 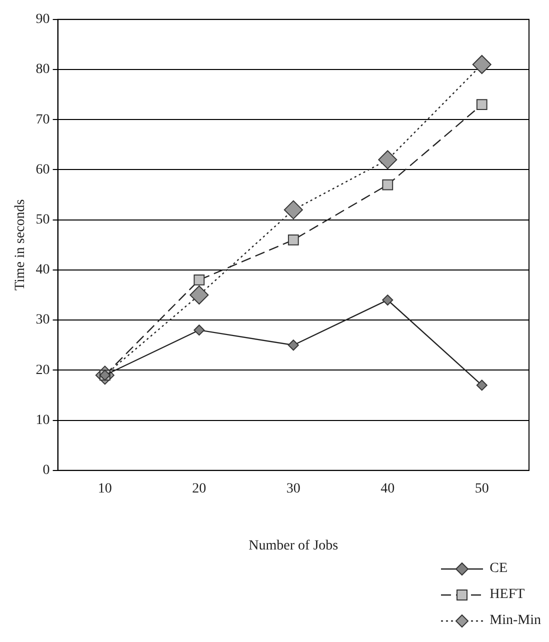 What do you see at coordinates (507, 595) in the screenshot?
I see `legend-label: HEFT` at bounding box center [507, 595].